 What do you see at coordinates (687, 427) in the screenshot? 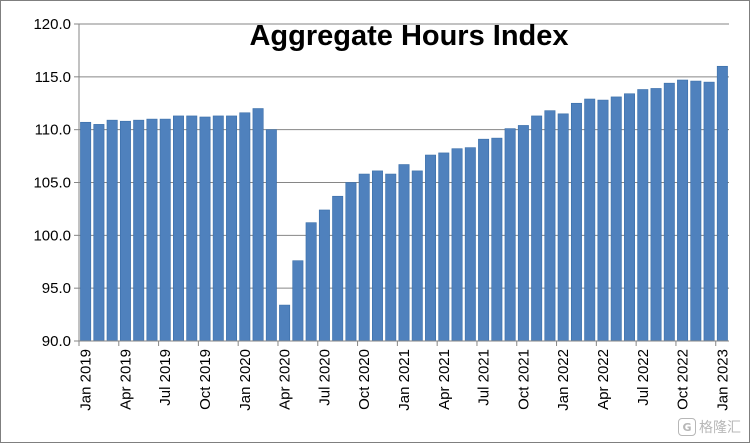
I see `watermark-logo-icon: G` at bounding box center [687, 427].